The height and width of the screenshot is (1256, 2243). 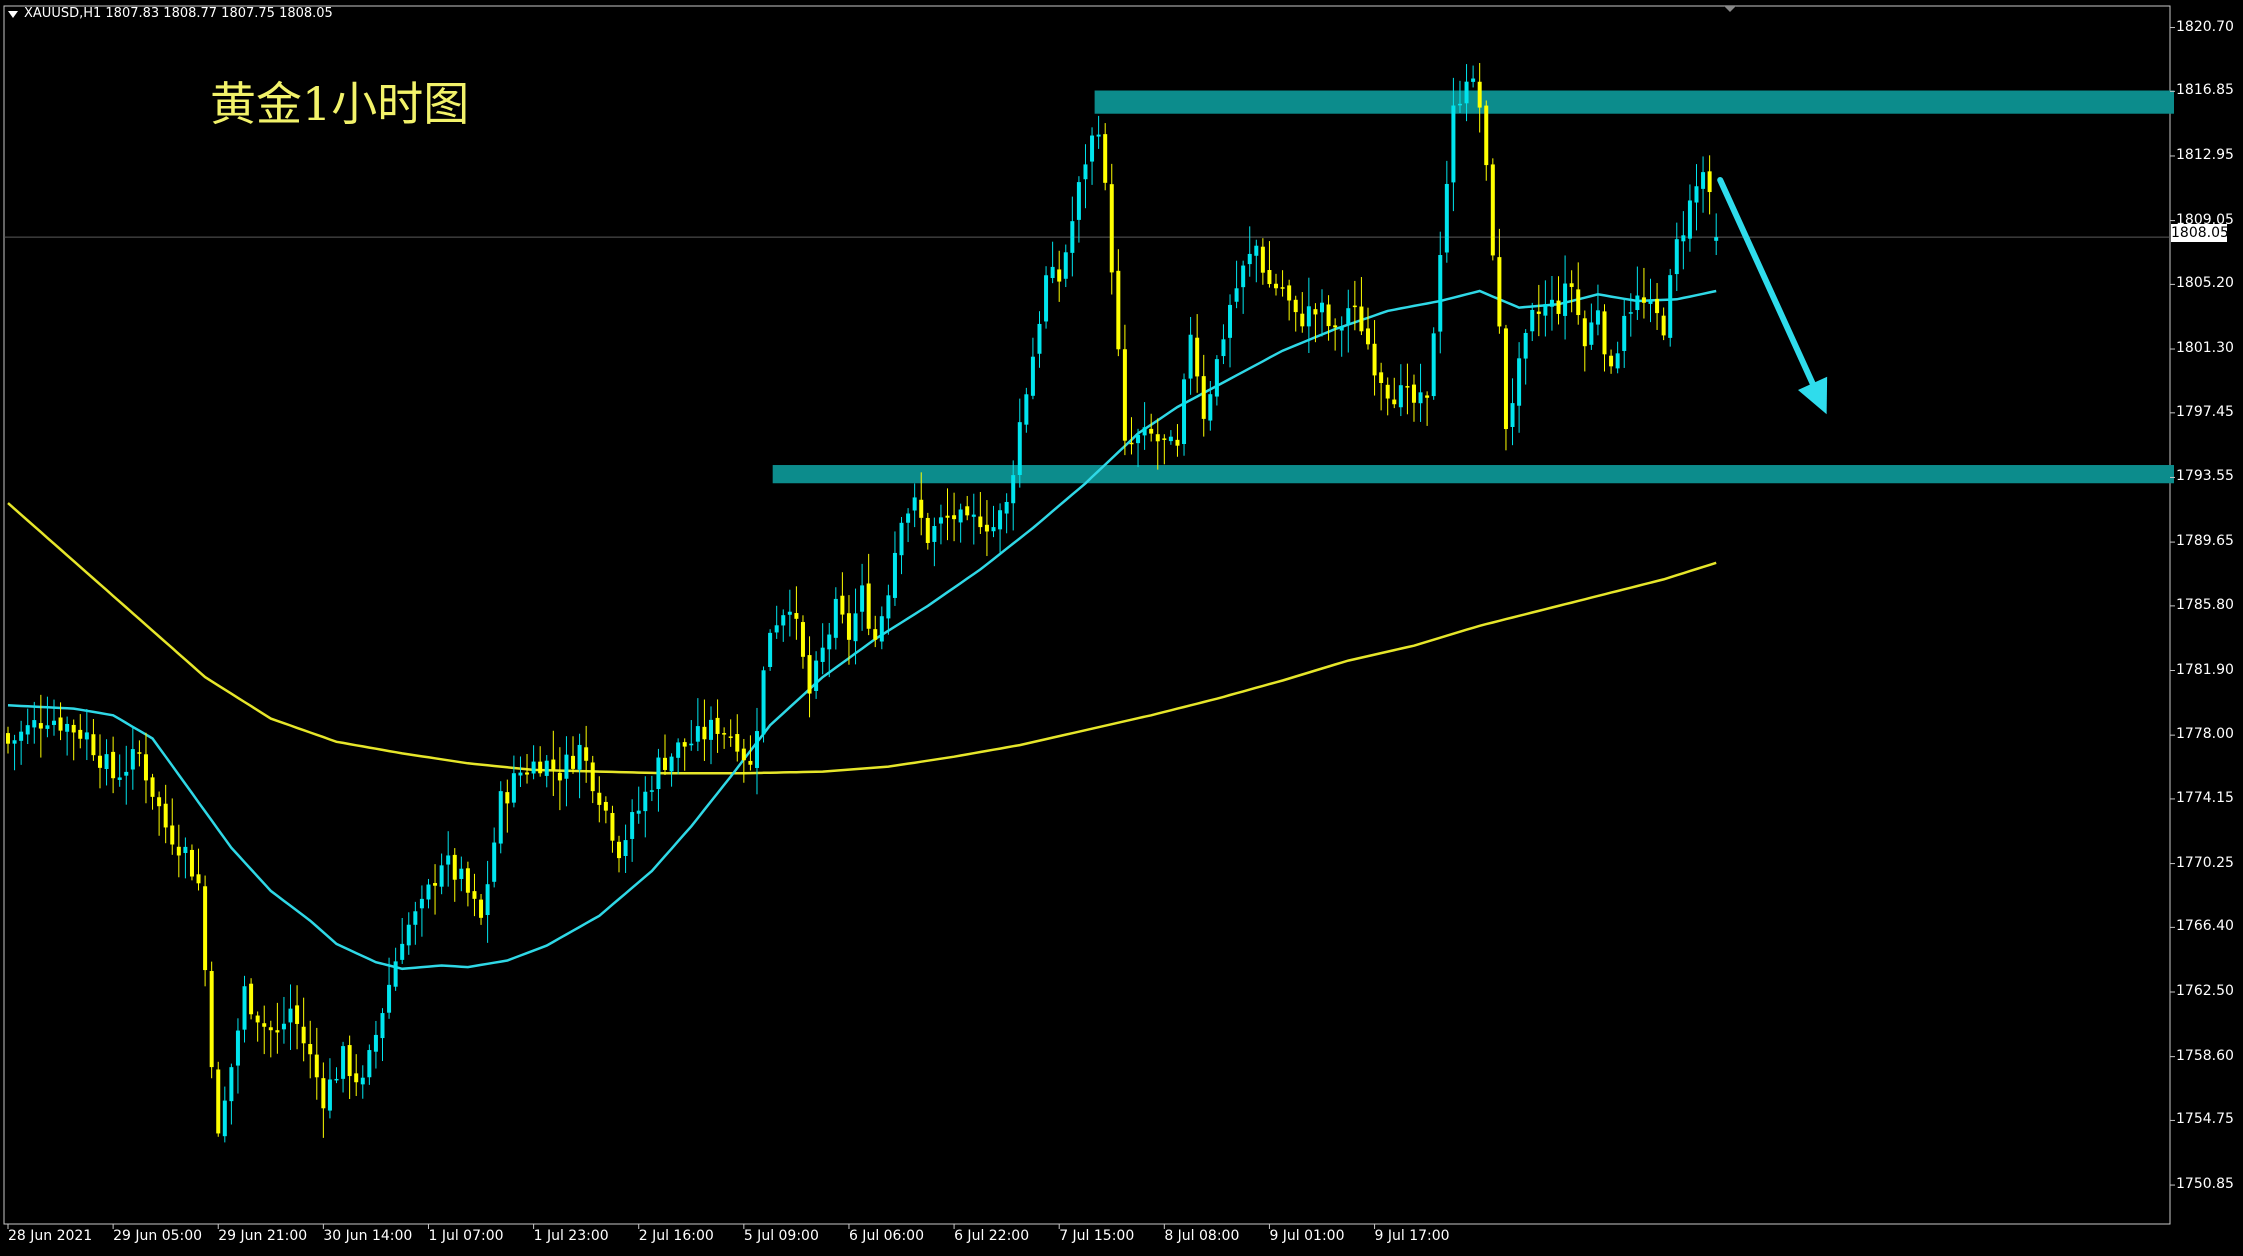 I want to click on x-tick-label: 2 Jul 16:00, so click(x=676, y=1236).